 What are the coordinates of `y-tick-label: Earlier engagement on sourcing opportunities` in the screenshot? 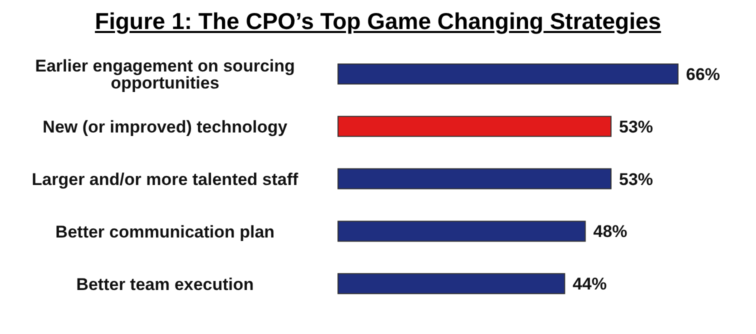 It's located at (165, 74).